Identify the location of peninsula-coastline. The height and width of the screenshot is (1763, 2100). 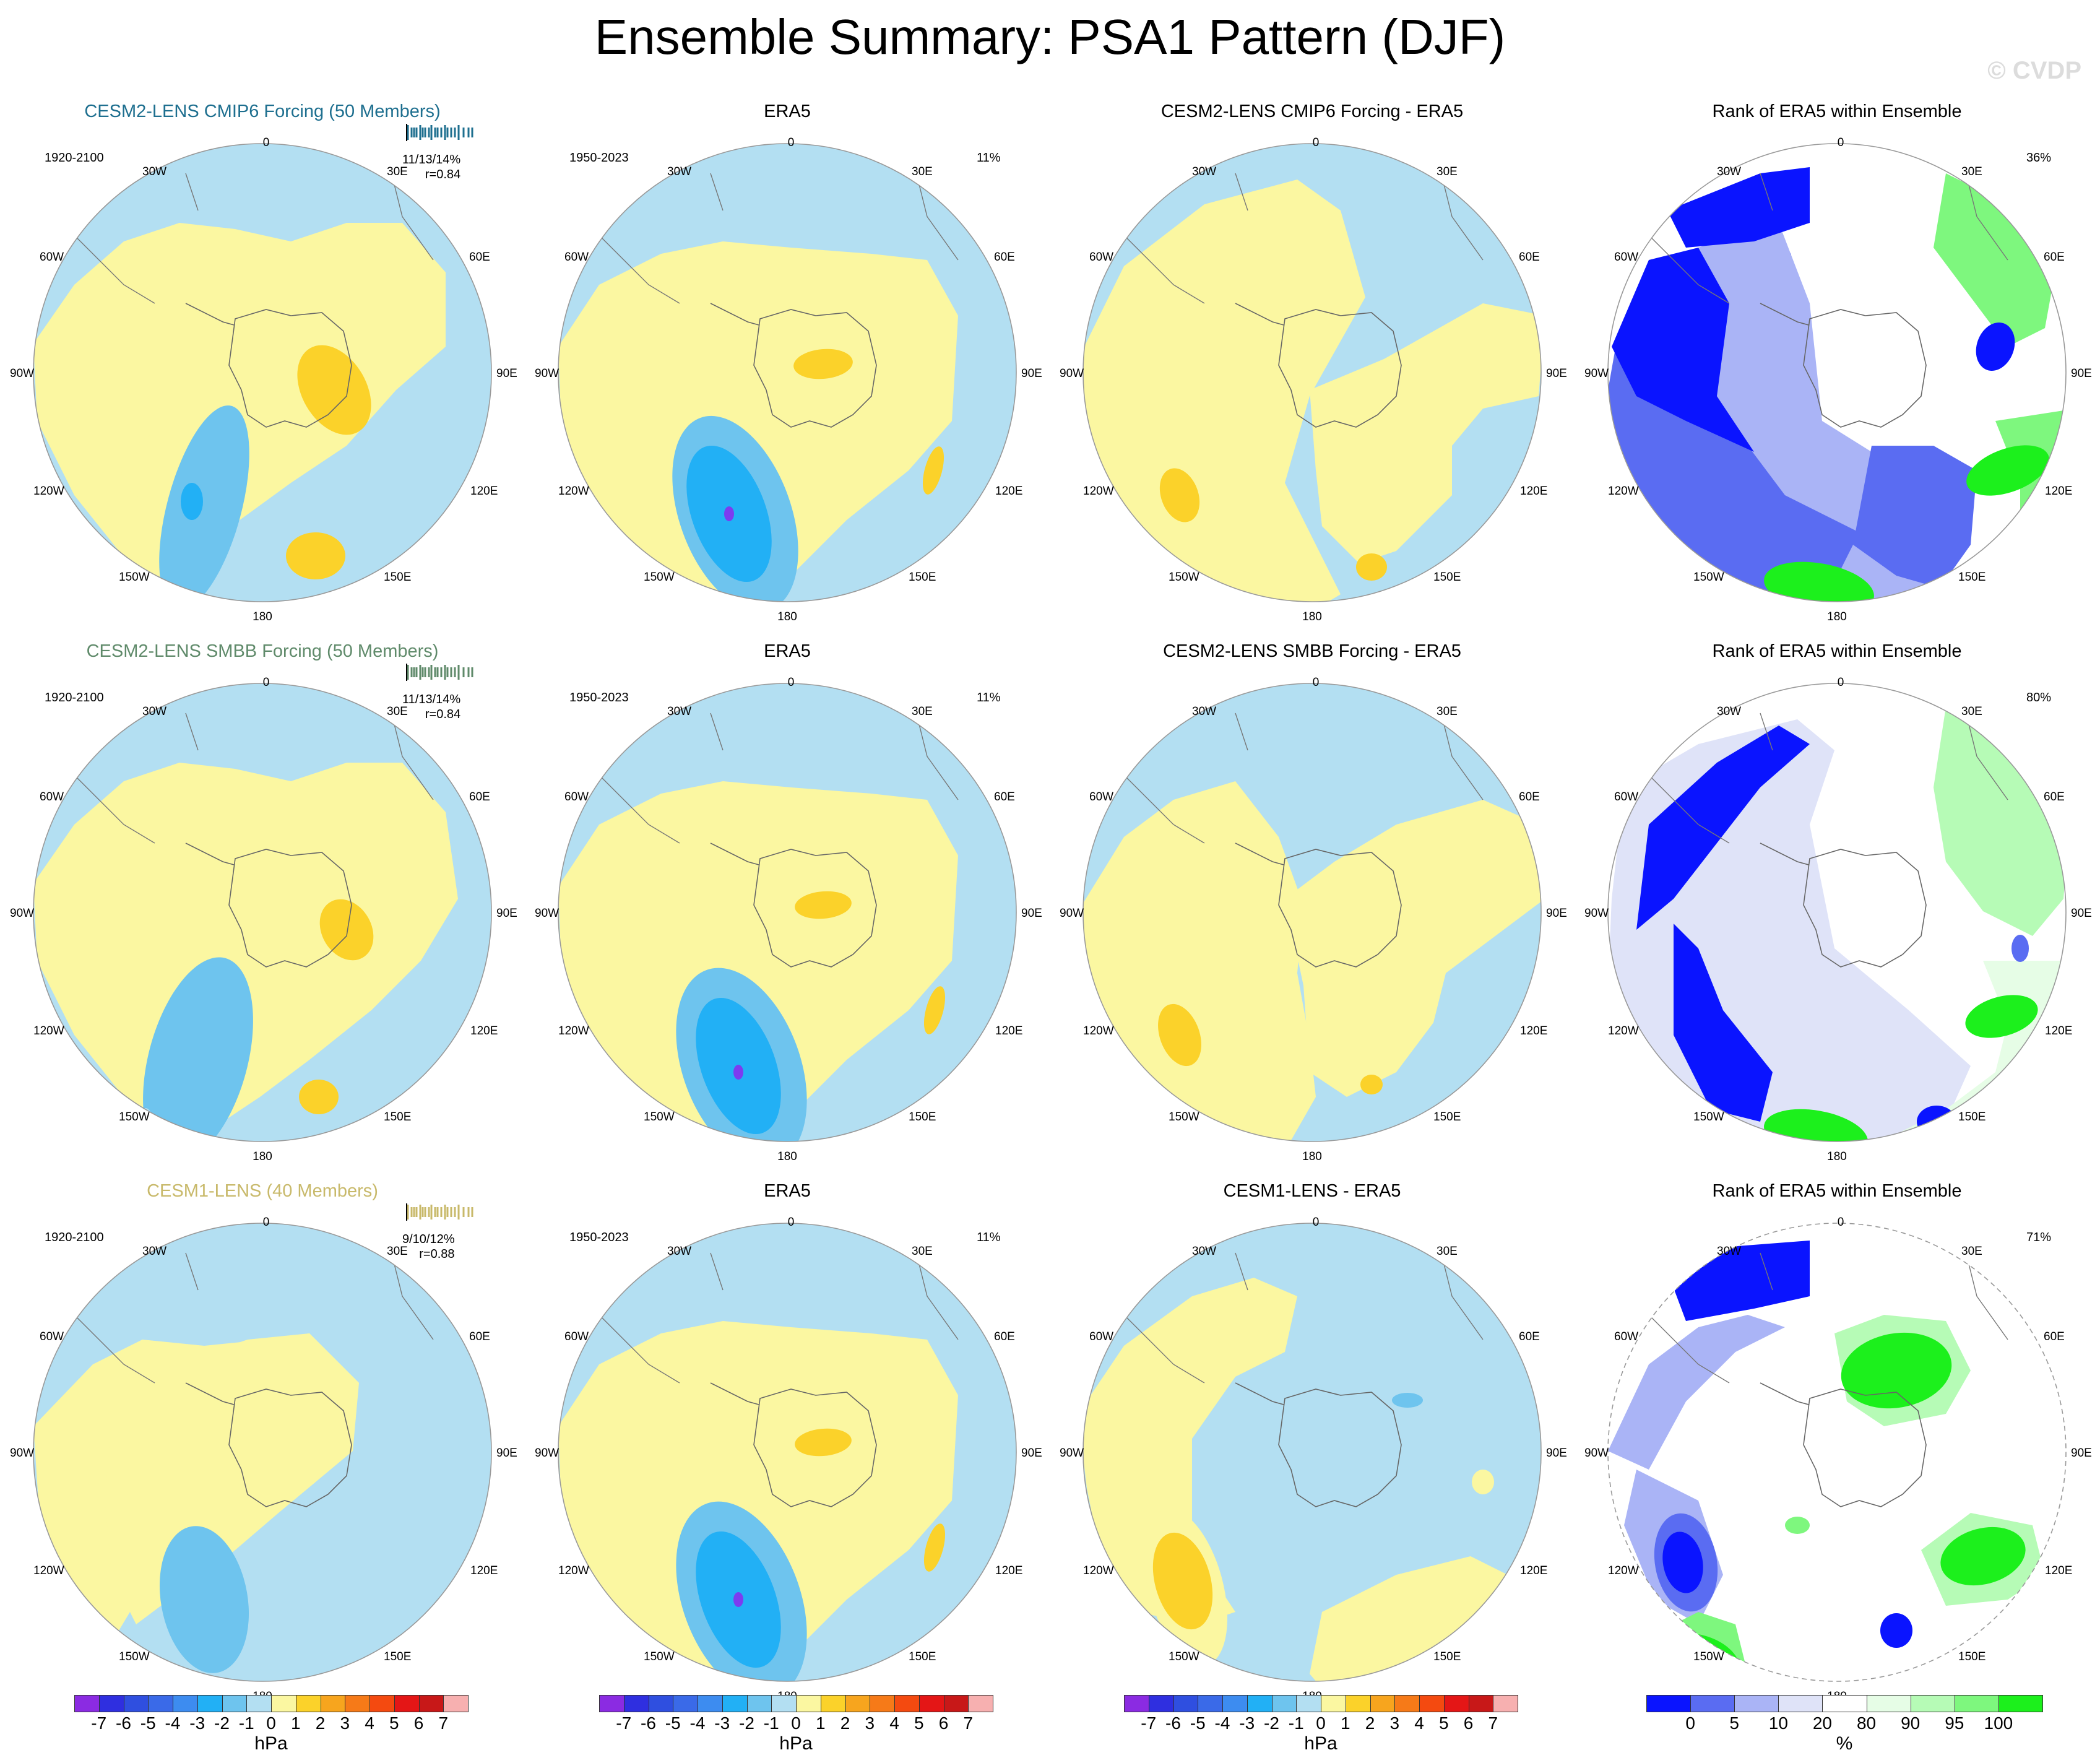
(1259, 854).